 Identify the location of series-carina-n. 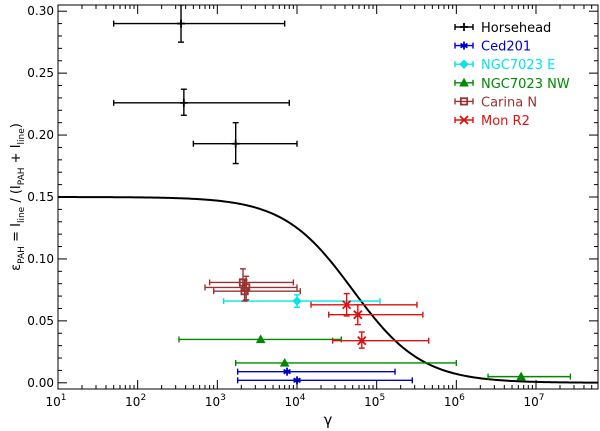
(253, 285).